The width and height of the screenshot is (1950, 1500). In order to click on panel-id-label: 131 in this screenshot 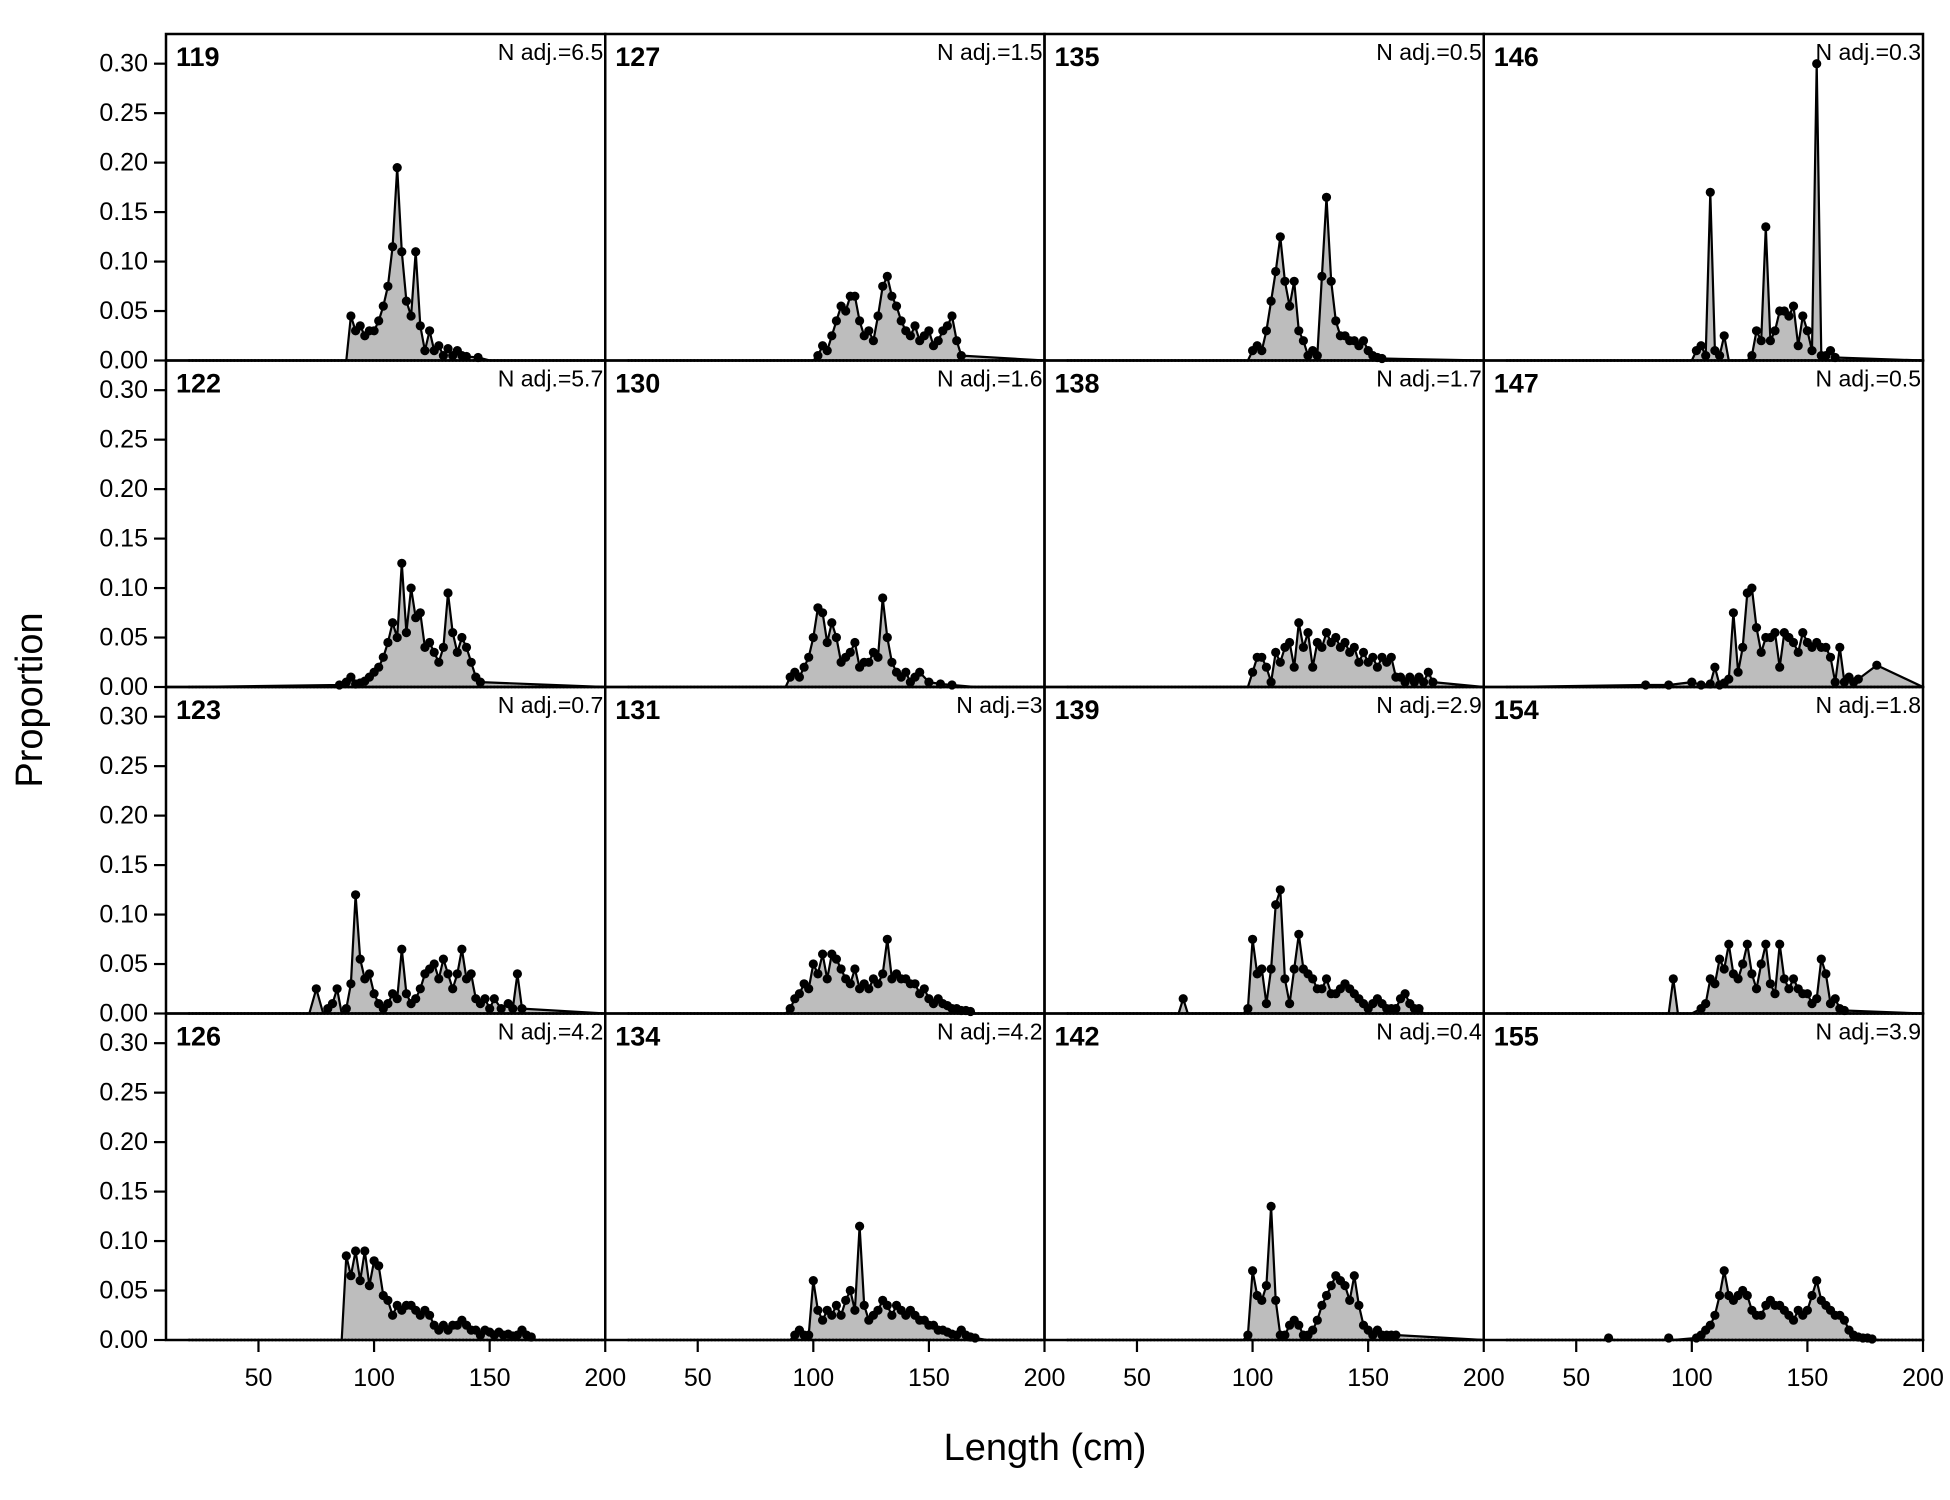, I will do `click(637, 710)`.